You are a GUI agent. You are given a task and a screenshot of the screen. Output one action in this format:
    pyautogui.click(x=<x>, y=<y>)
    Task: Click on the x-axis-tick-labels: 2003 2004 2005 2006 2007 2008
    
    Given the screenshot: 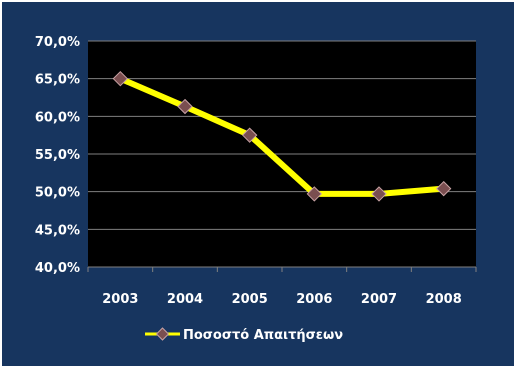 What is the action you would take?
    pyautogui.click(x=282, y=286)
    